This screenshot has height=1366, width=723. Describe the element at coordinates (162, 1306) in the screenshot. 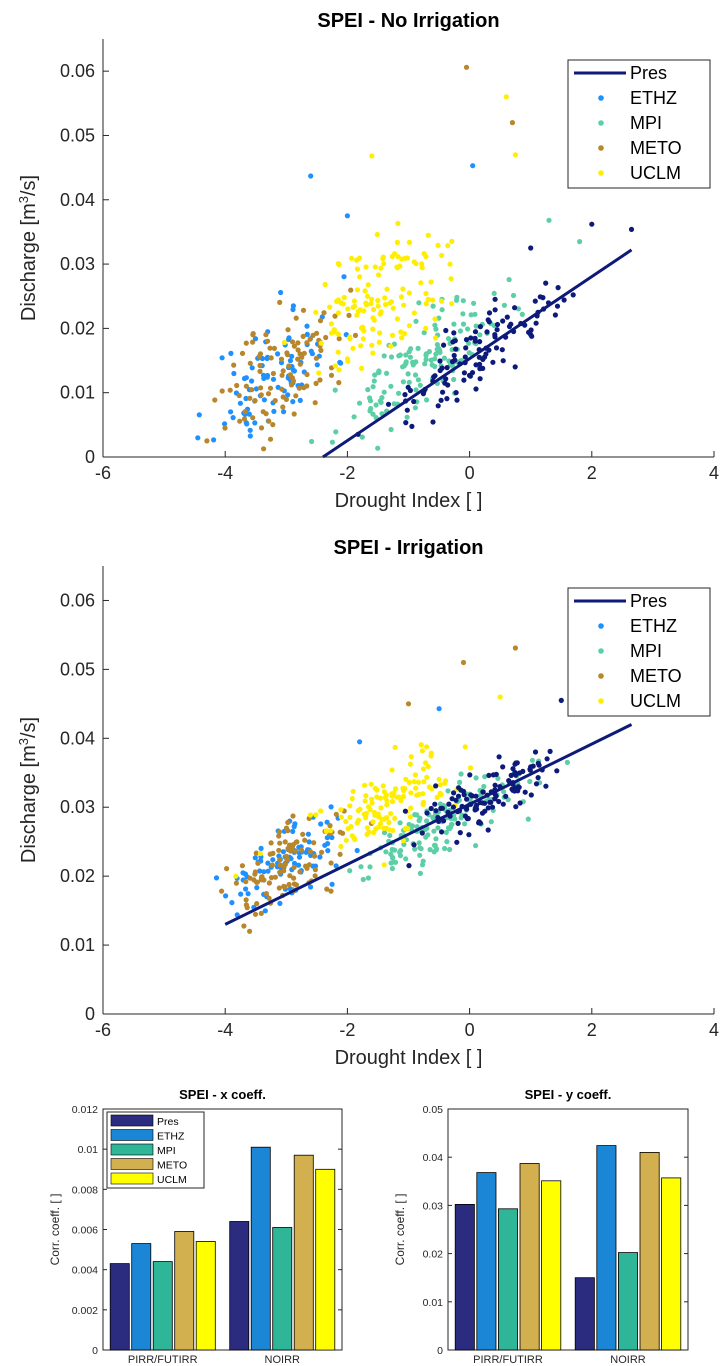

I see `bar-mpi` at that location.